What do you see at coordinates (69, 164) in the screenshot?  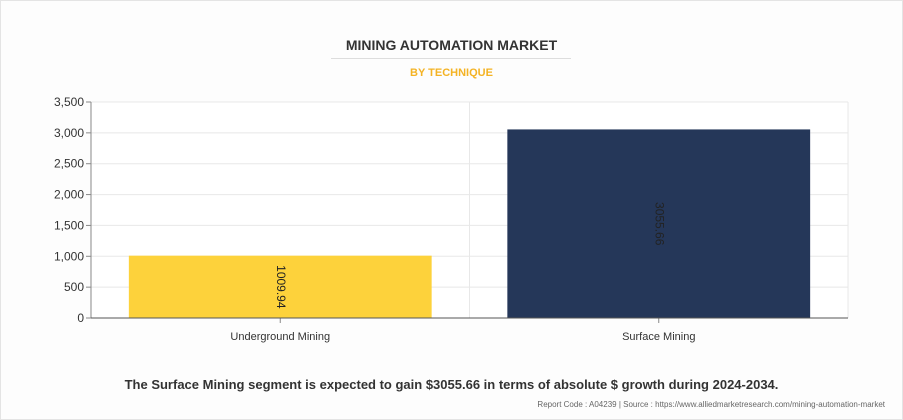 I see `y-tick-label: 2,500` at bounding box center [69, 164].